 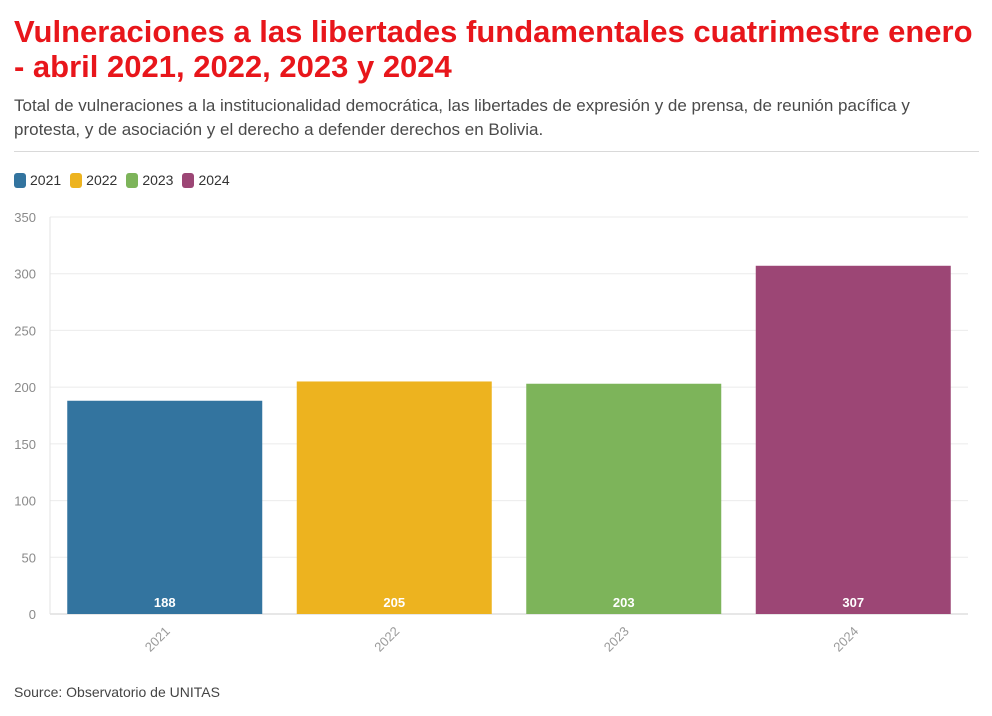 What do you see at coordinates (165, 507) in the screenshot?
I see `bar-2021` at bounding box center [165, 507].